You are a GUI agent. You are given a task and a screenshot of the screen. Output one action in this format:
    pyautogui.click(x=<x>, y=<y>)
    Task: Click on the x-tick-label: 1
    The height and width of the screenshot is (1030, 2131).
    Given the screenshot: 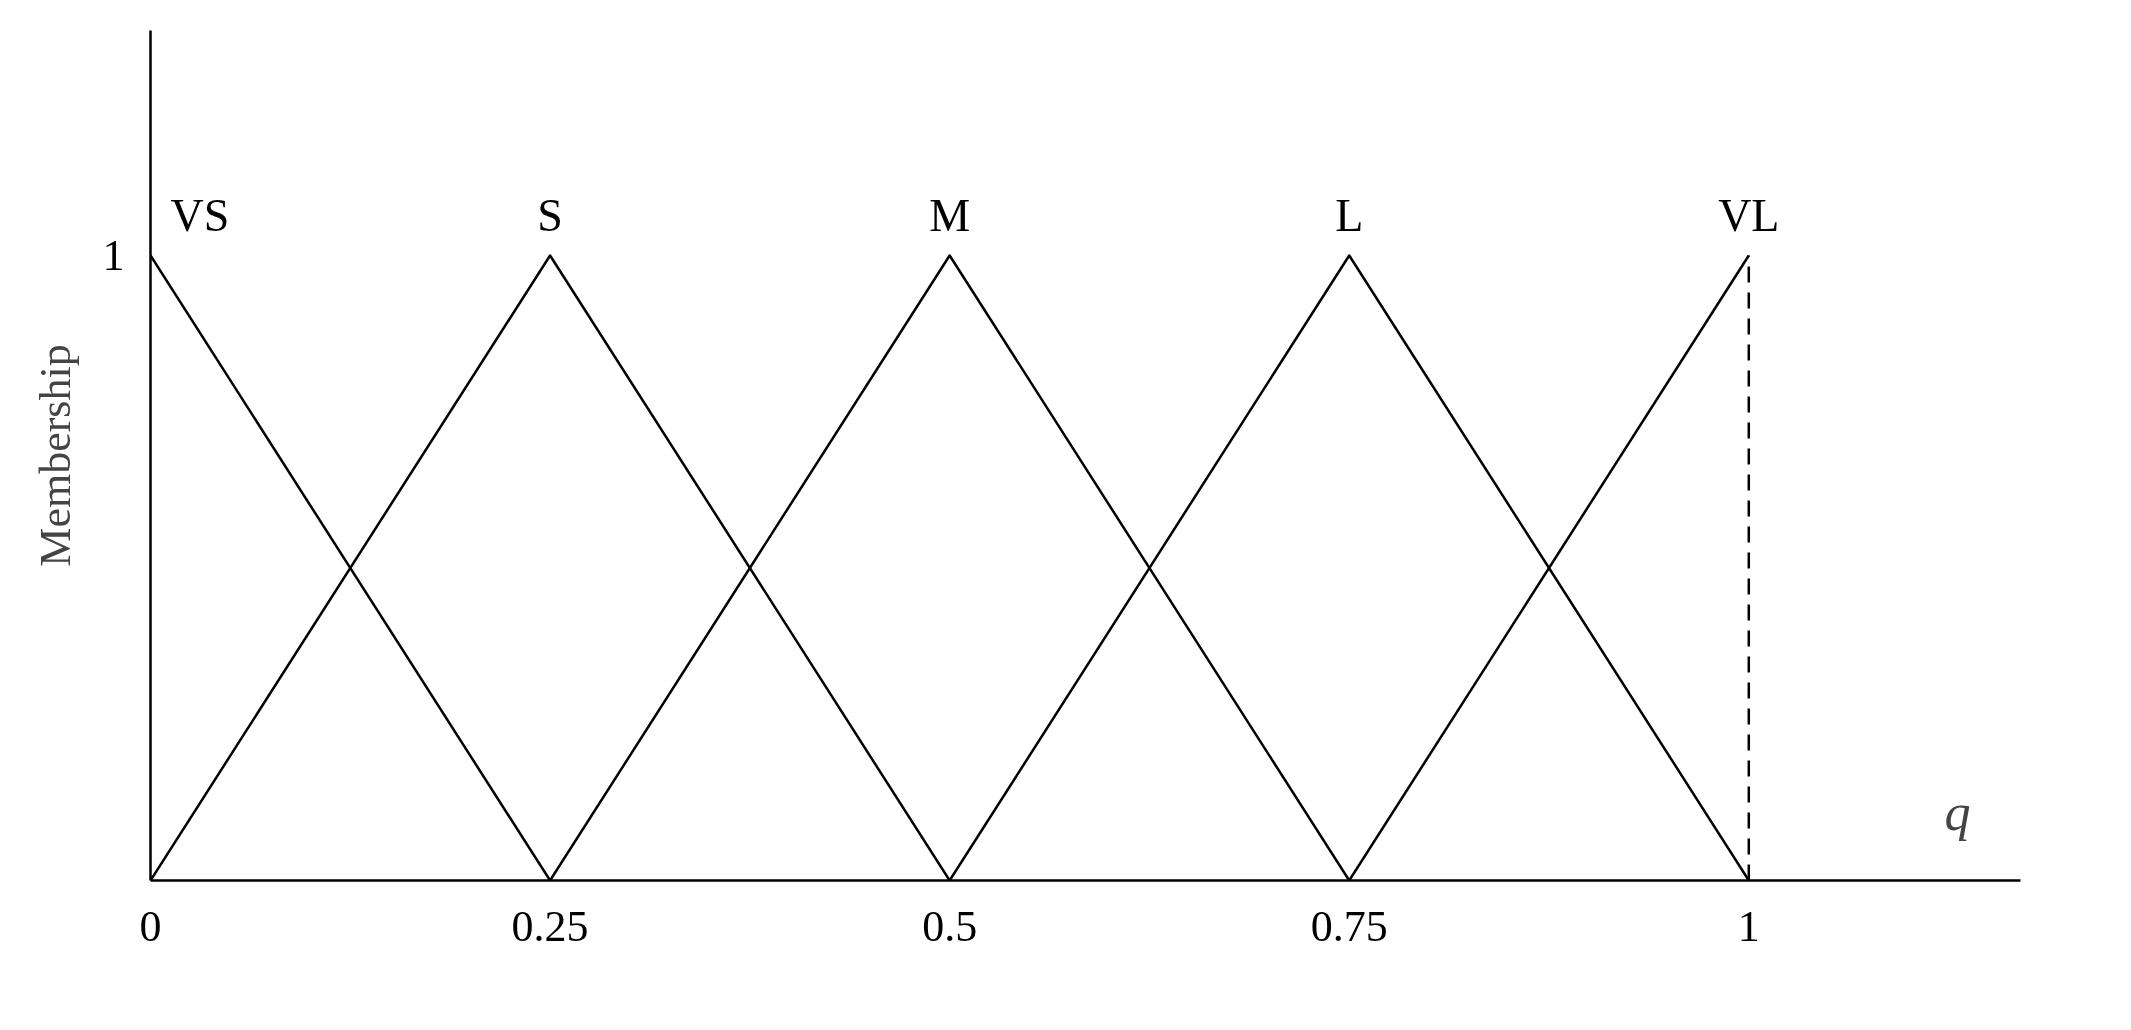 What is the action you would take?
    pyautogui.click(x=1748, y=926)
    